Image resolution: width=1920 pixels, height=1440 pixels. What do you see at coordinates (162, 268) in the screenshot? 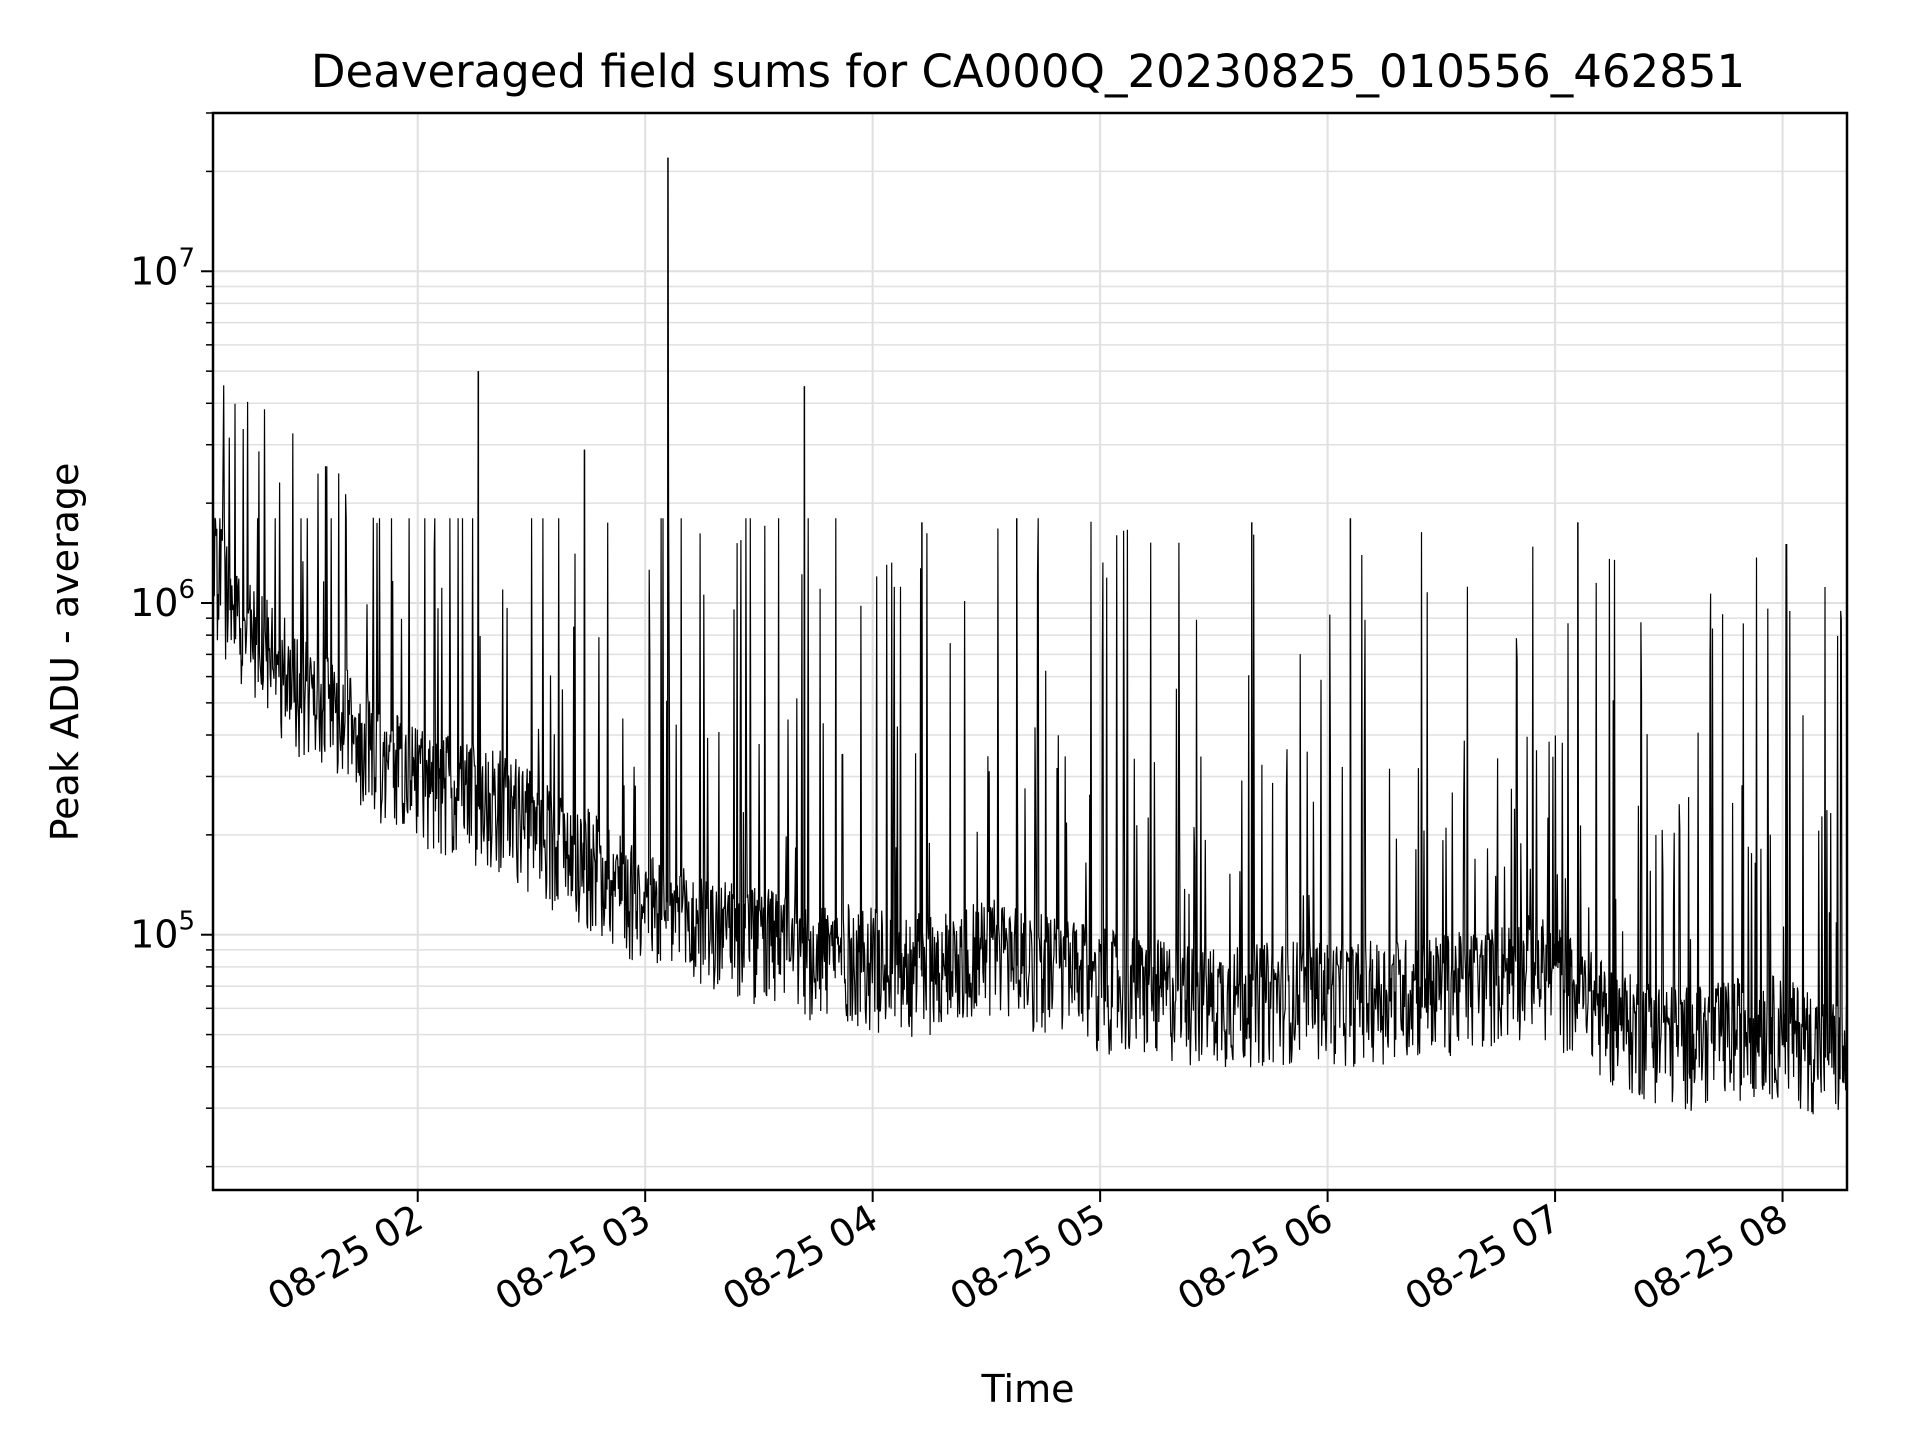
I see `y-tick-label: 10⁷` at bounding box center [162, 268].